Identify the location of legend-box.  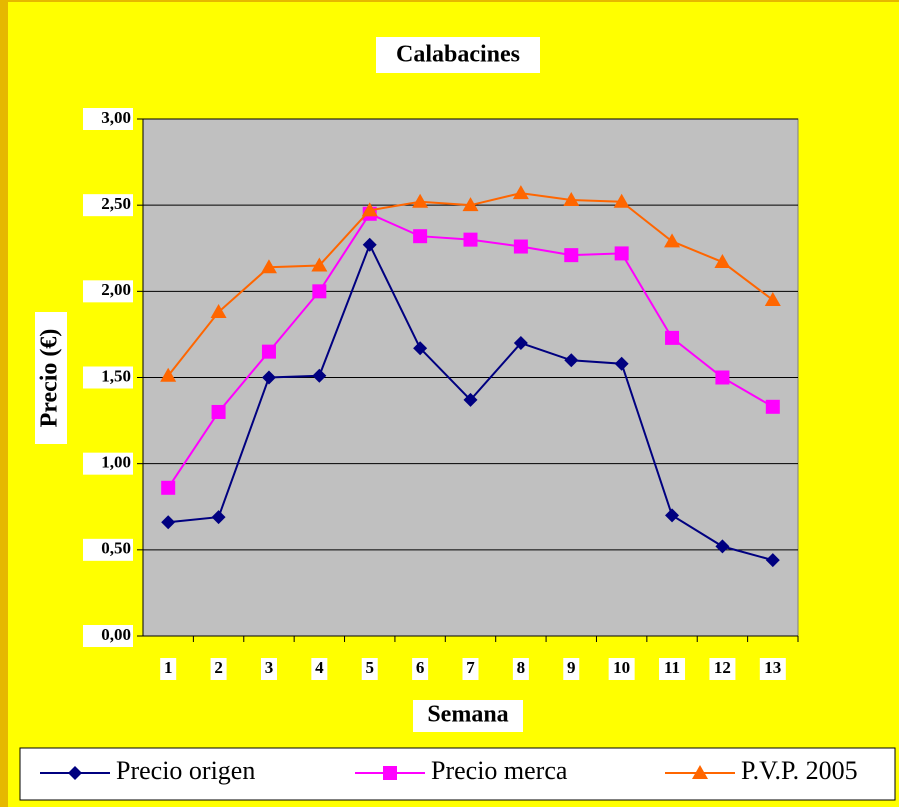
(457, 774).